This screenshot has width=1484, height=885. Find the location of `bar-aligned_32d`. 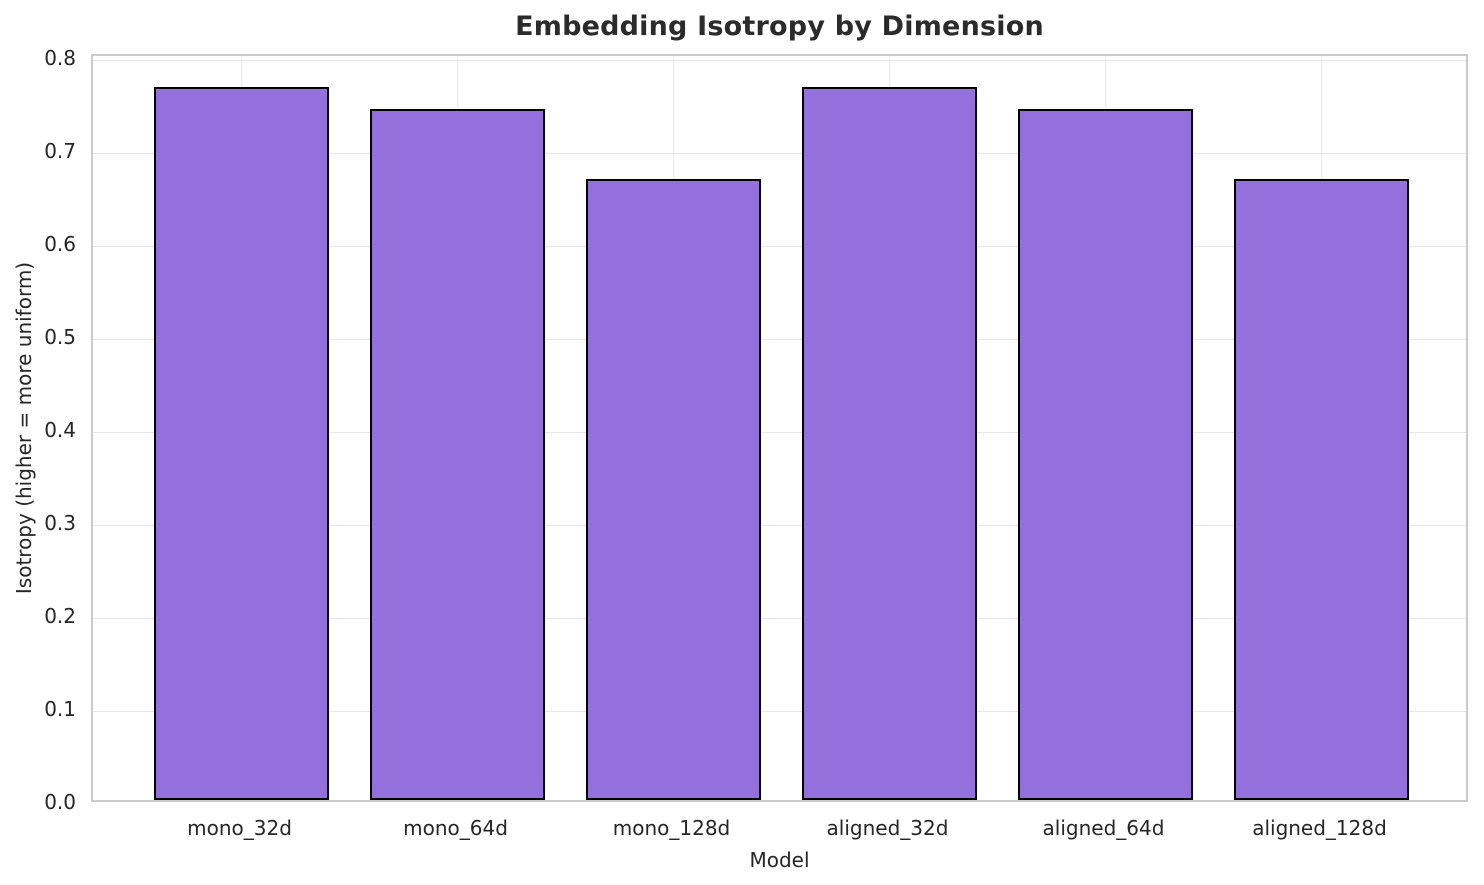

bar-aligned_32d is located at coordinates (889, 443).